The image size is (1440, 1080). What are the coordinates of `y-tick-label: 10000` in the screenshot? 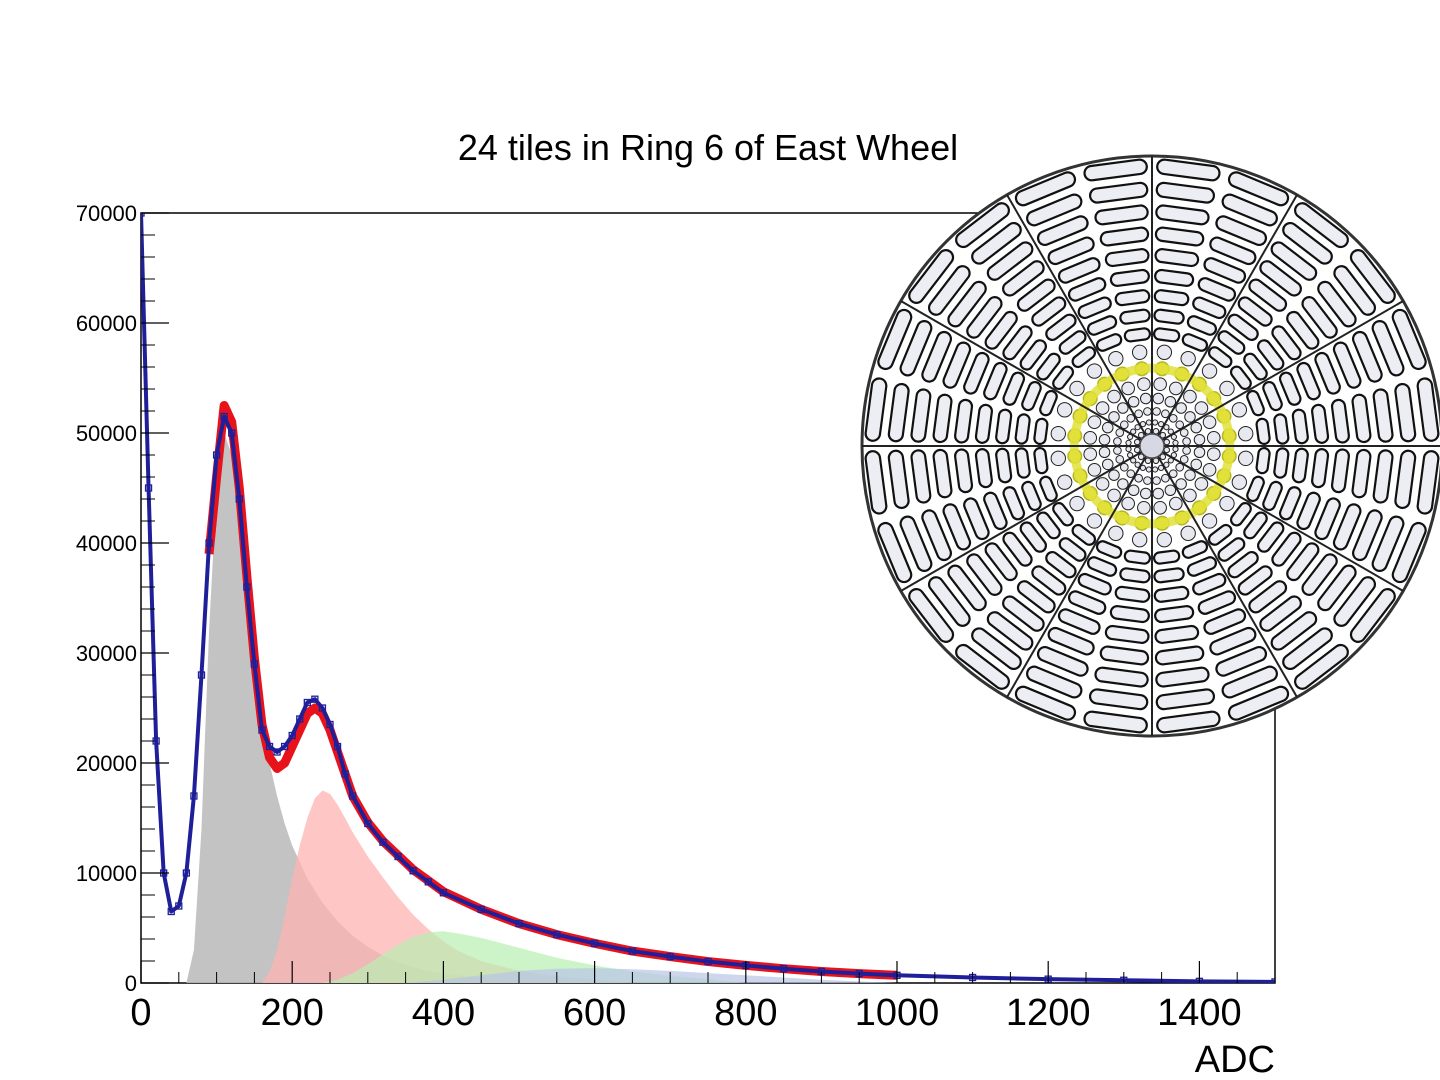 It's located at (106, 873).